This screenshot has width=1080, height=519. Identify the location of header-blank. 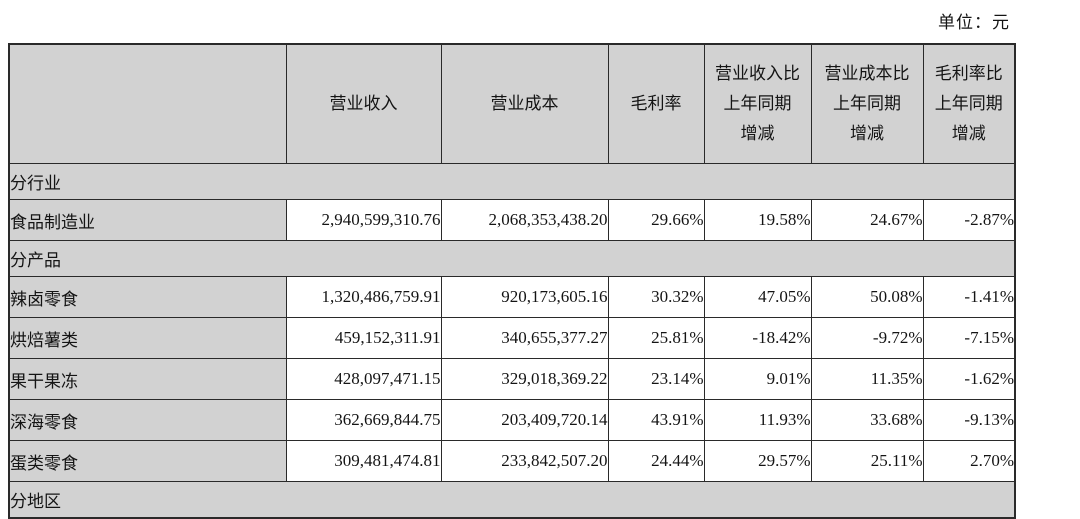
(147, 103).